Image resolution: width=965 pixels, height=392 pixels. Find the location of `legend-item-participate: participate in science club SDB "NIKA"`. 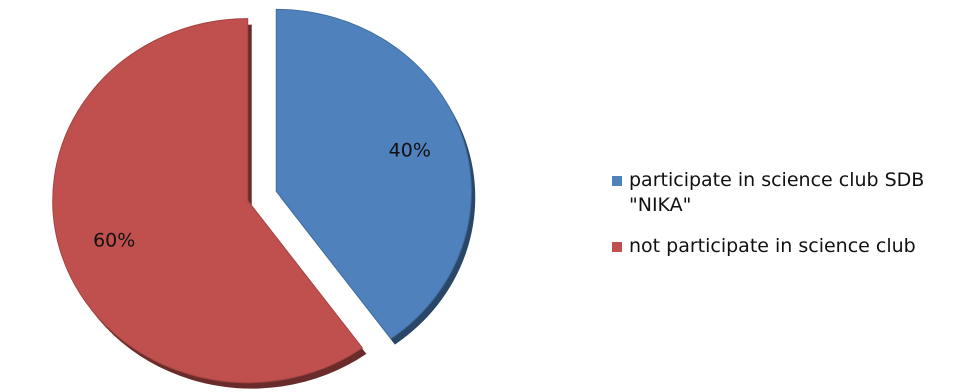

legend-item-participate: participate in science club SDB "NIKA" is located at coordinates (787, 193).